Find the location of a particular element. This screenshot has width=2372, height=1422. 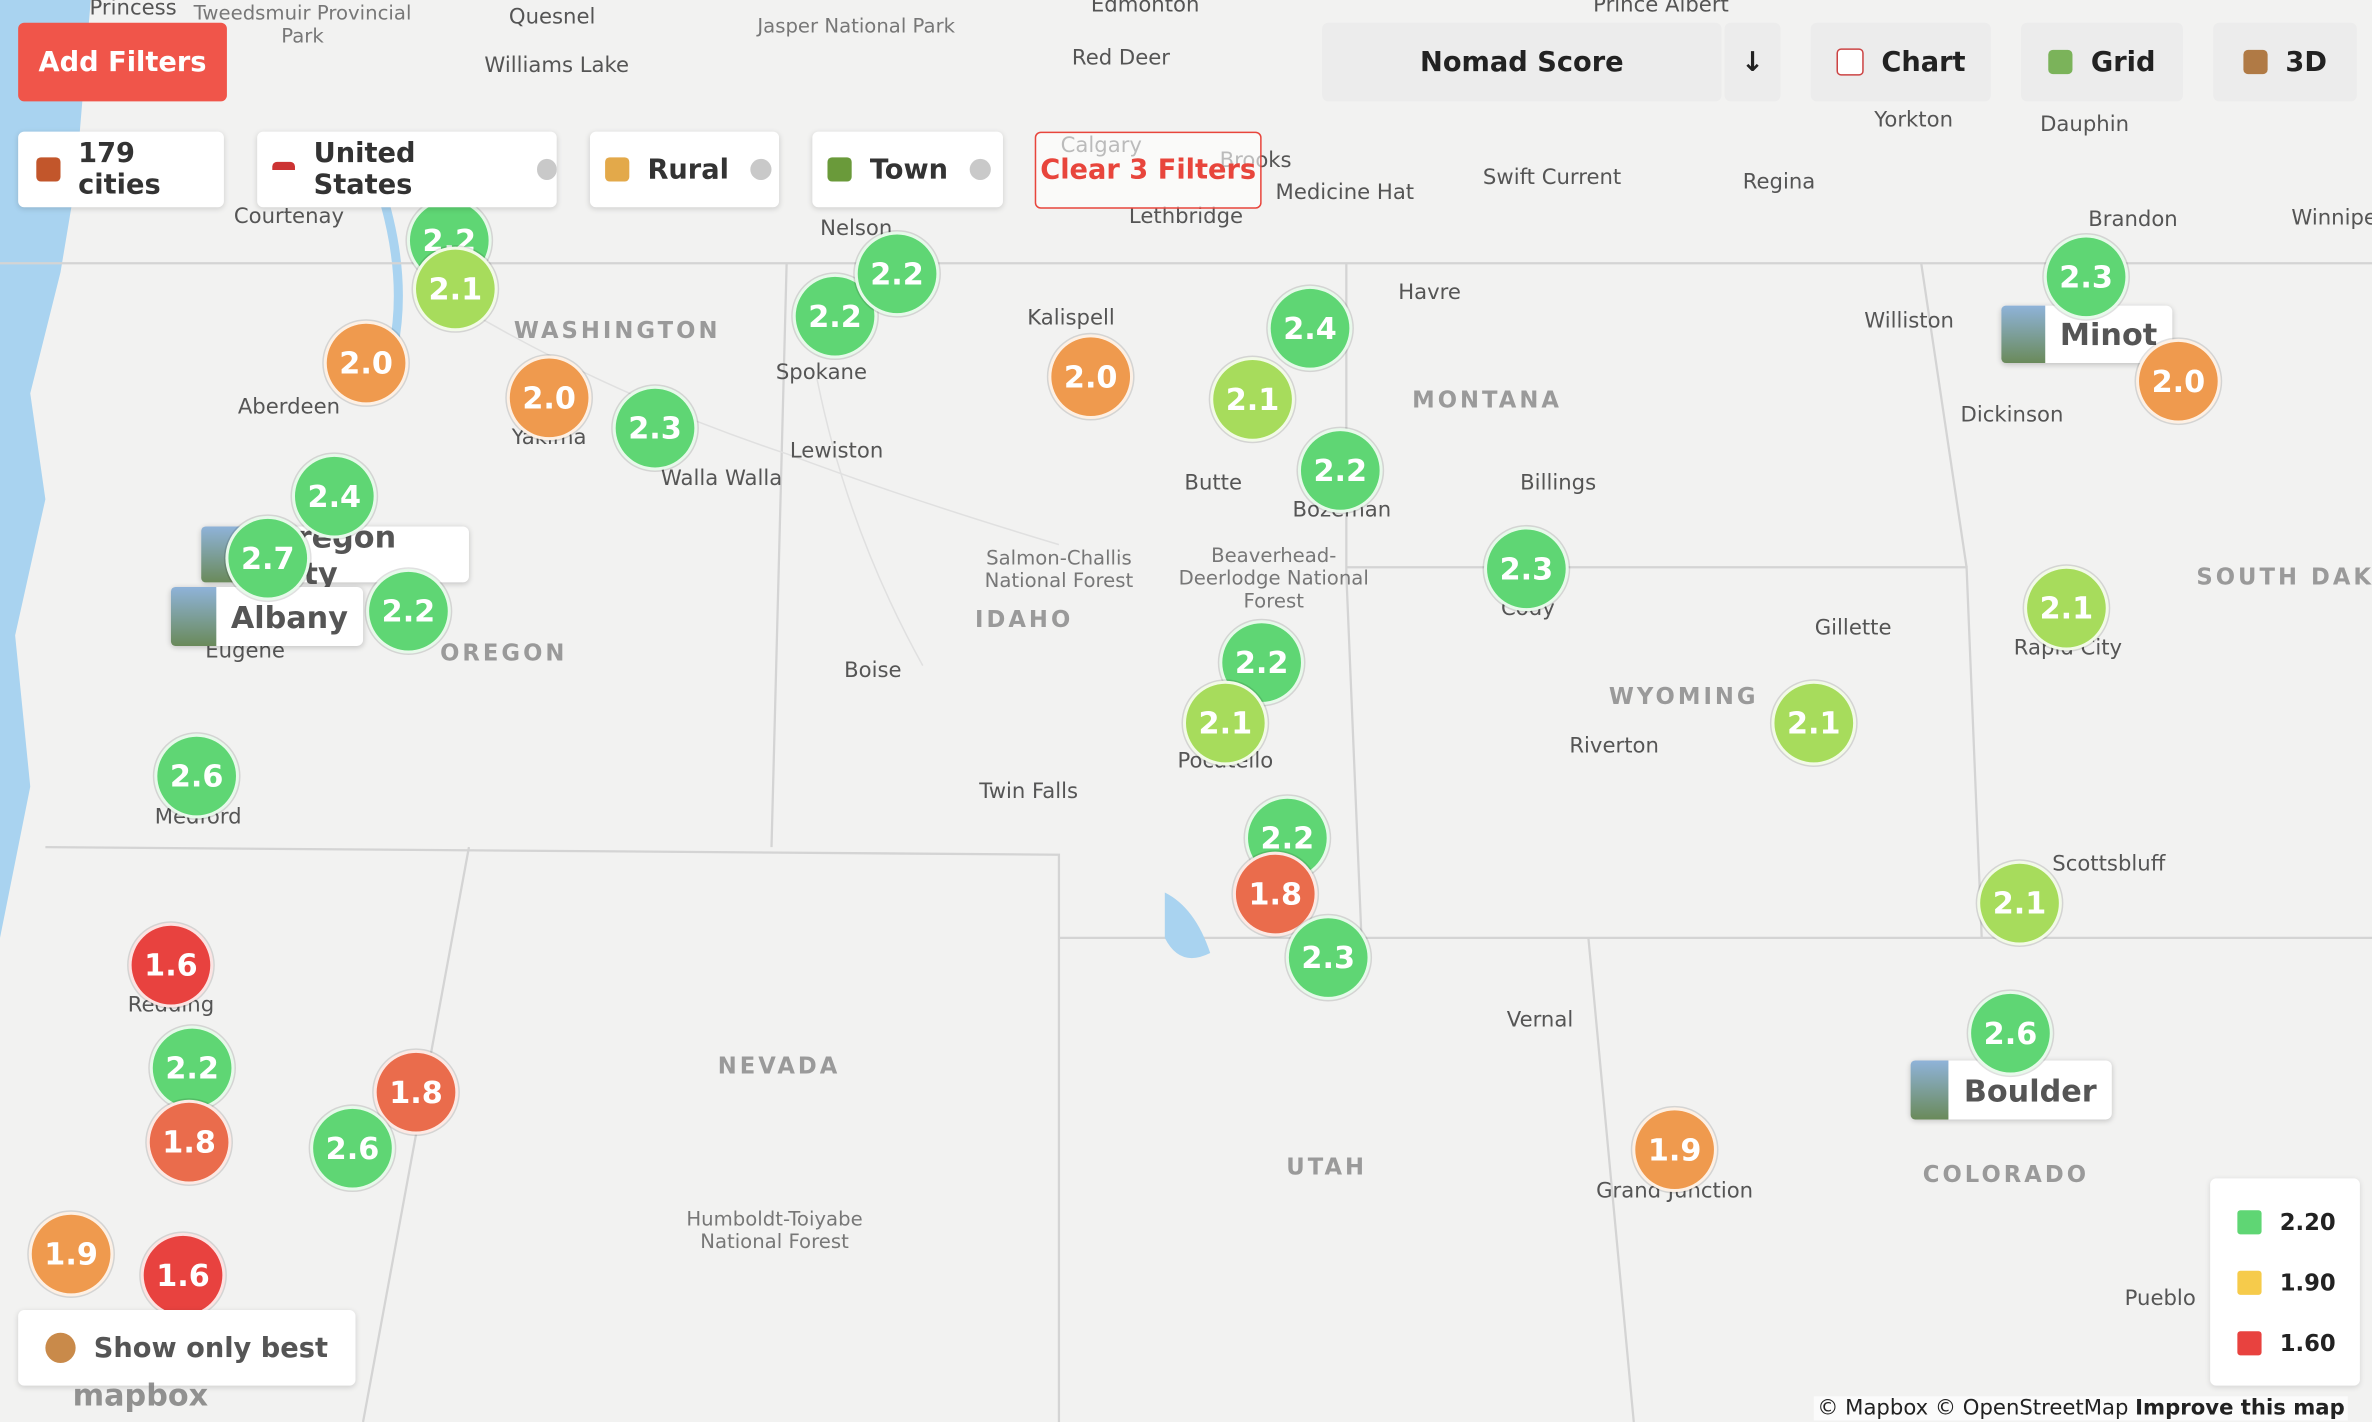

city-name: Minot is located at coordinates (2108, 334).